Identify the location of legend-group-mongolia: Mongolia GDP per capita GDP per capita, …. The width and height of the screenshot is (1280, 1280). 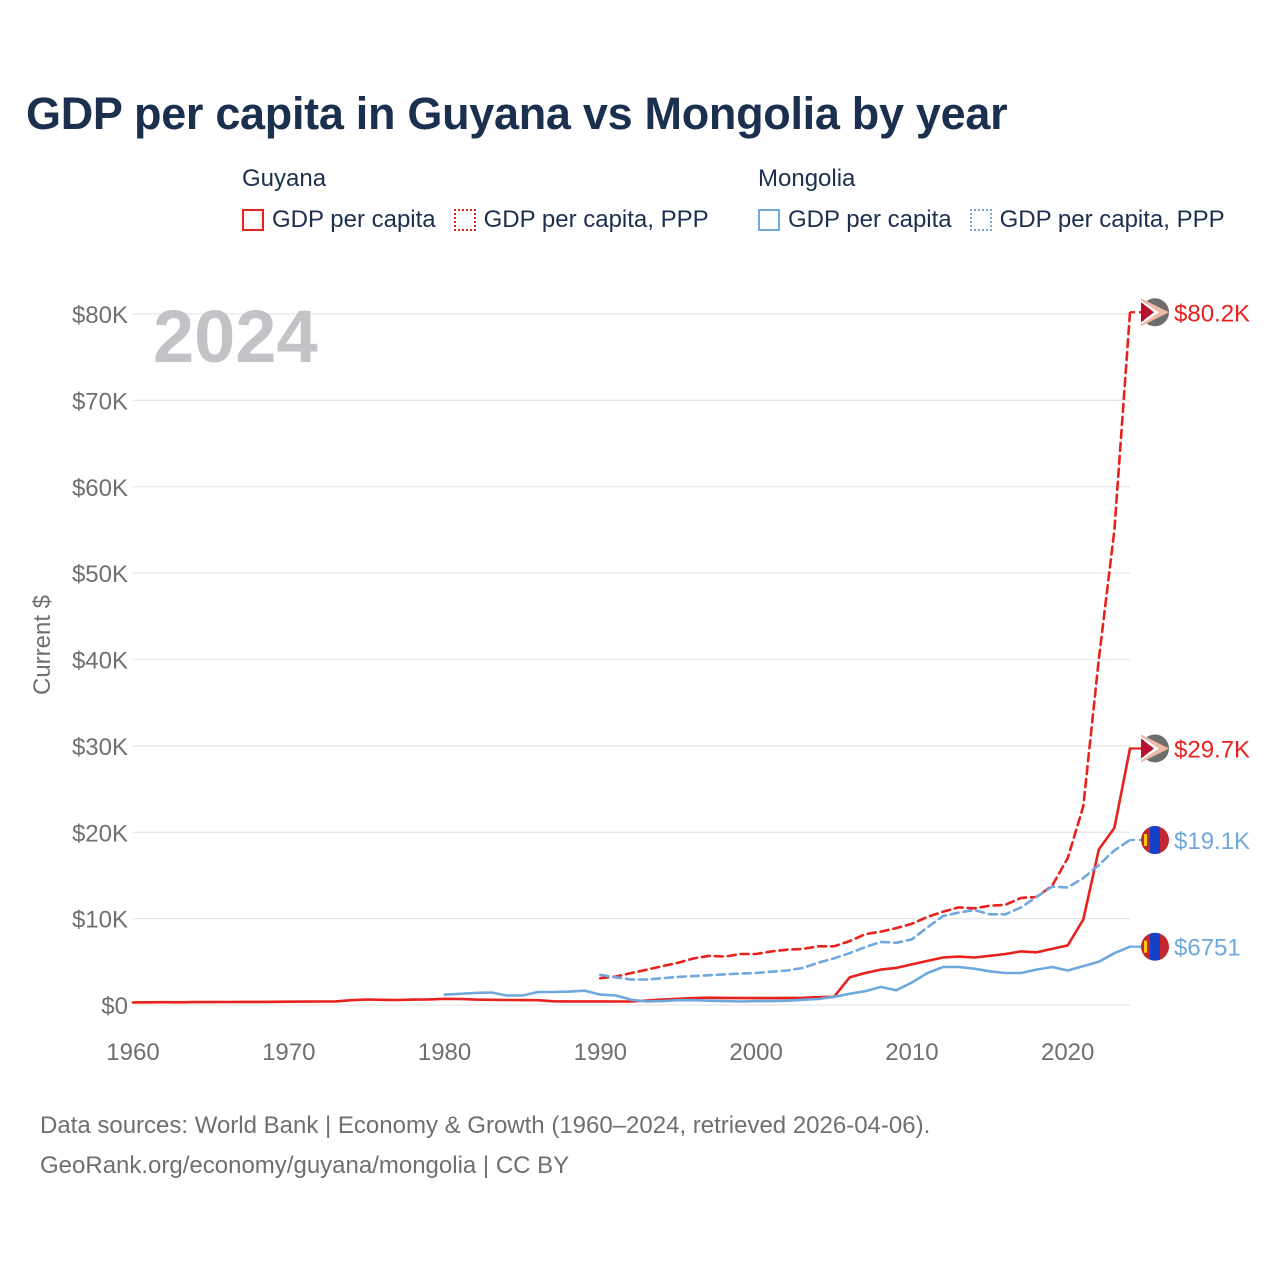
(991, 199).